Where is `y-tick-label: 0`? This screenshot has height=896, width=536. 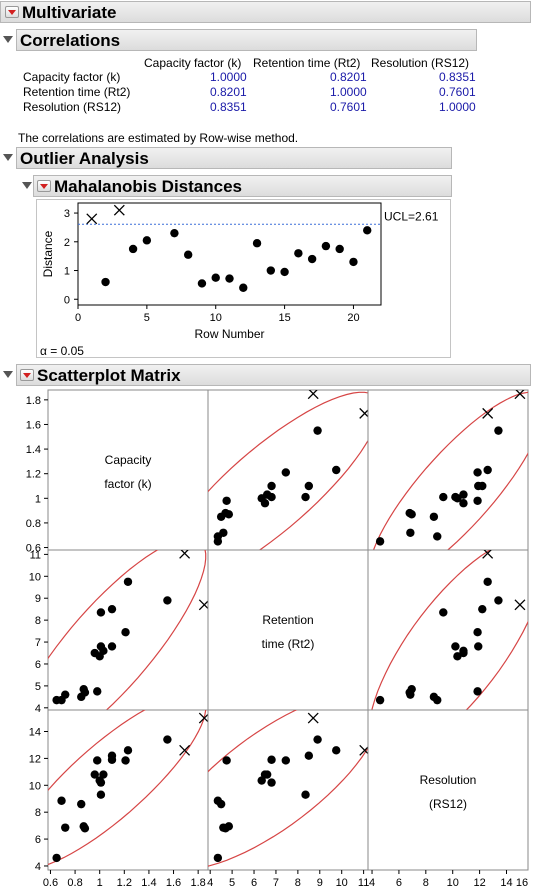 y-tick-label: 0 is located at coordinates (67, 300).